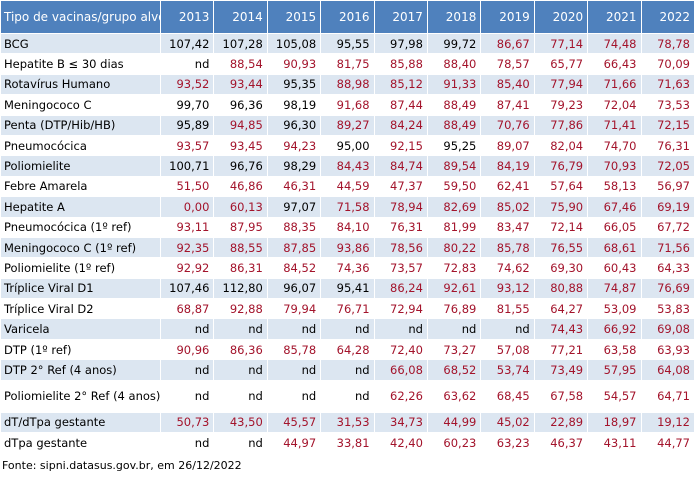 The width and height of the screenshot is (695, 484). Describe the element at coordinates (80, 84) in the screenshot. I see `row-label: Rotavírus Humano` at that location.